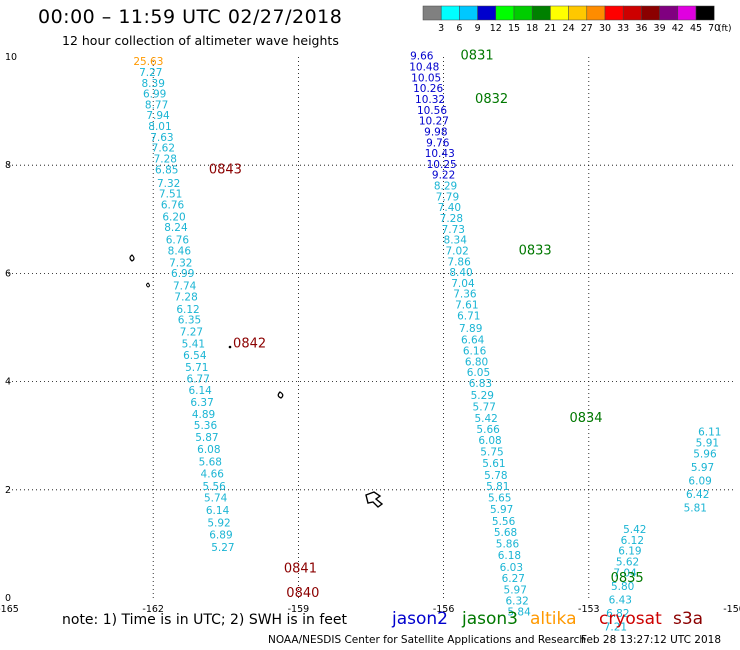 Image resolution: width=740 pixels, height=650 pixels. Describe the element at coordinates (424, 68) in the screenshot. I see `swh-value: 10.48` at that location.